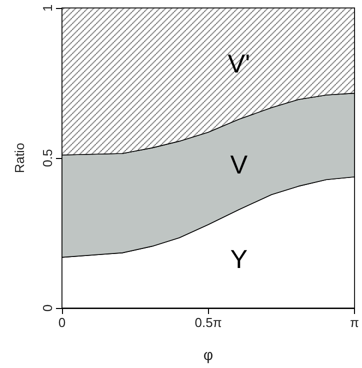  What do you see at coordinates (239, 63) in the screenshot?
I see `series-label: V'` at bounding box center [239, 63].